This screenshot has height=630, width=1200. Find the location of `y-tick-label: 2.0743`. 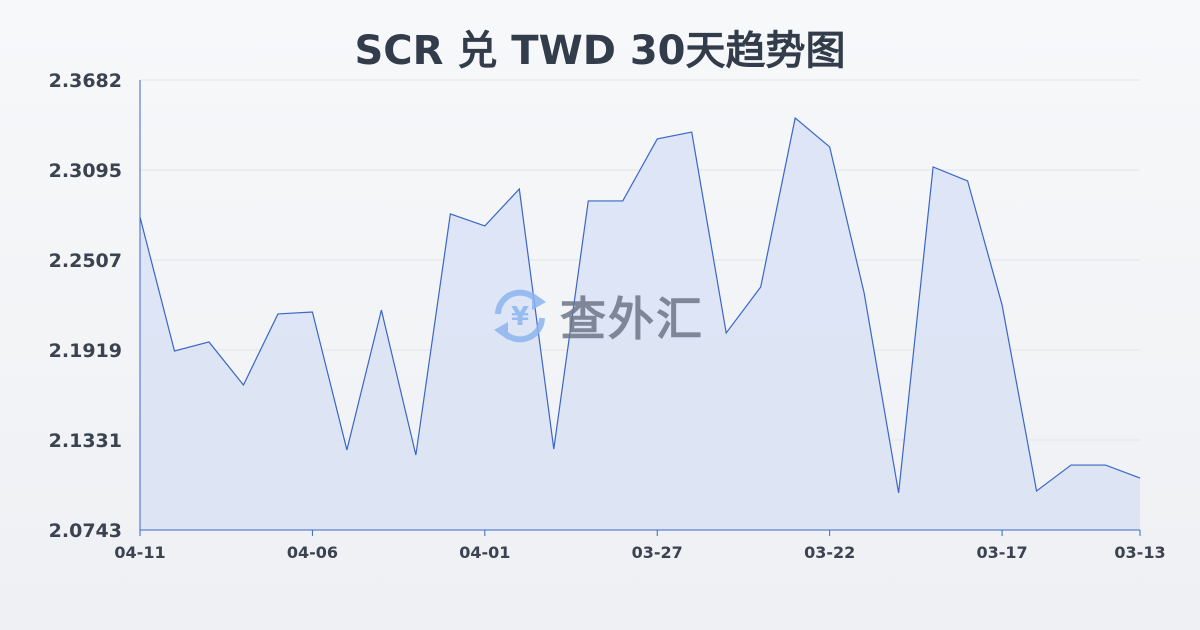

y-tick-label: 2.0743 is located at coordinates (85, 531).